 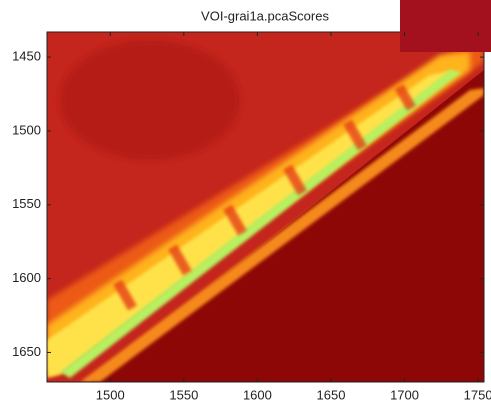 What do you see at coordinates (404, 394) in the screenshot?
I see `x-tick-label: 1700` at bounding box center [404, 394].